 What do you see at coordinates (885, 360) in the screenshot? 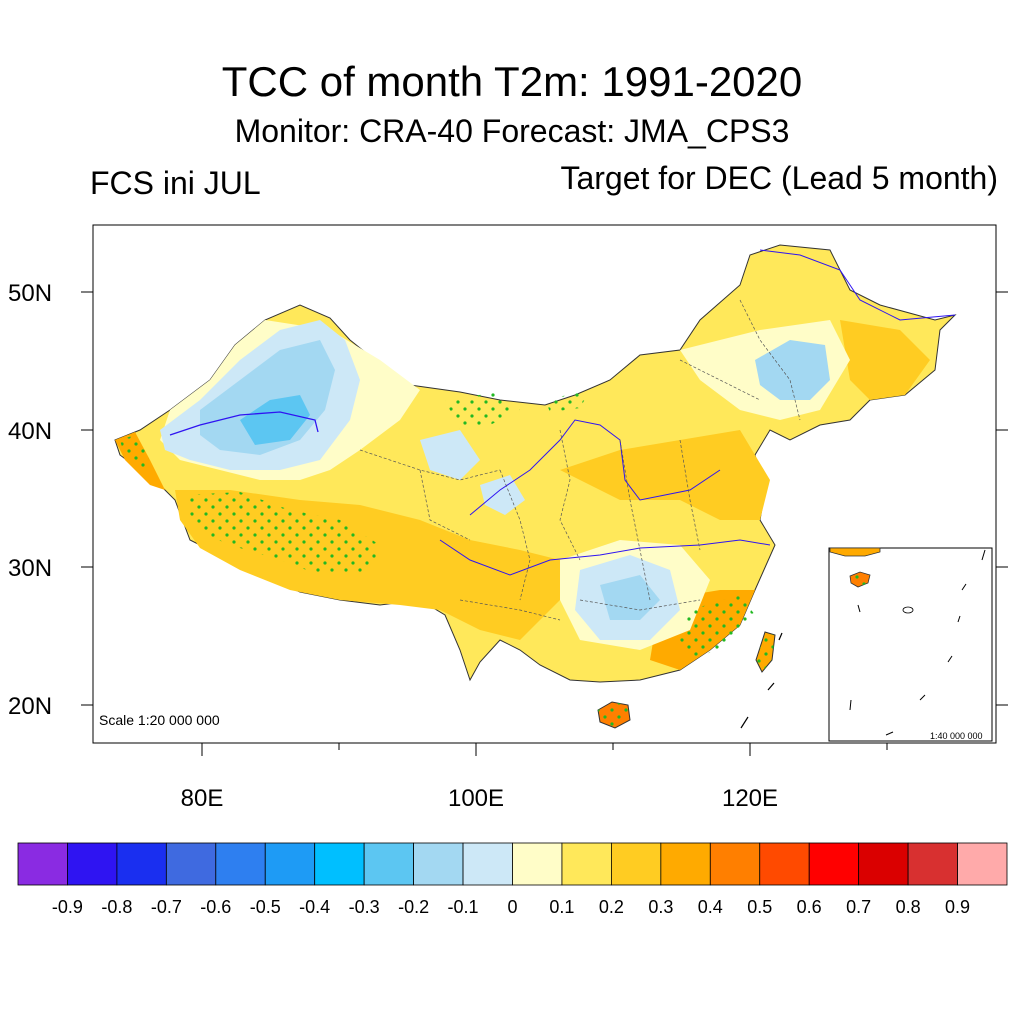
I see `region-orange-northeast` at bounding box center [885, 360].